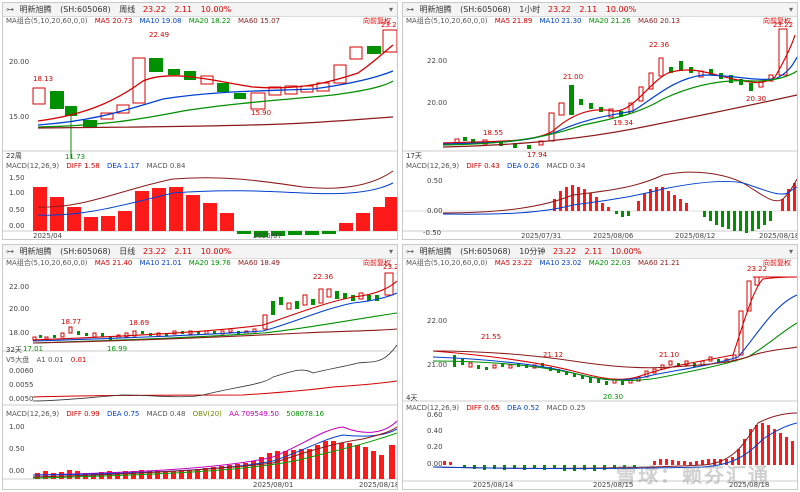  I want to click on ma10-value: MA10 21.01, so click(160, 263).